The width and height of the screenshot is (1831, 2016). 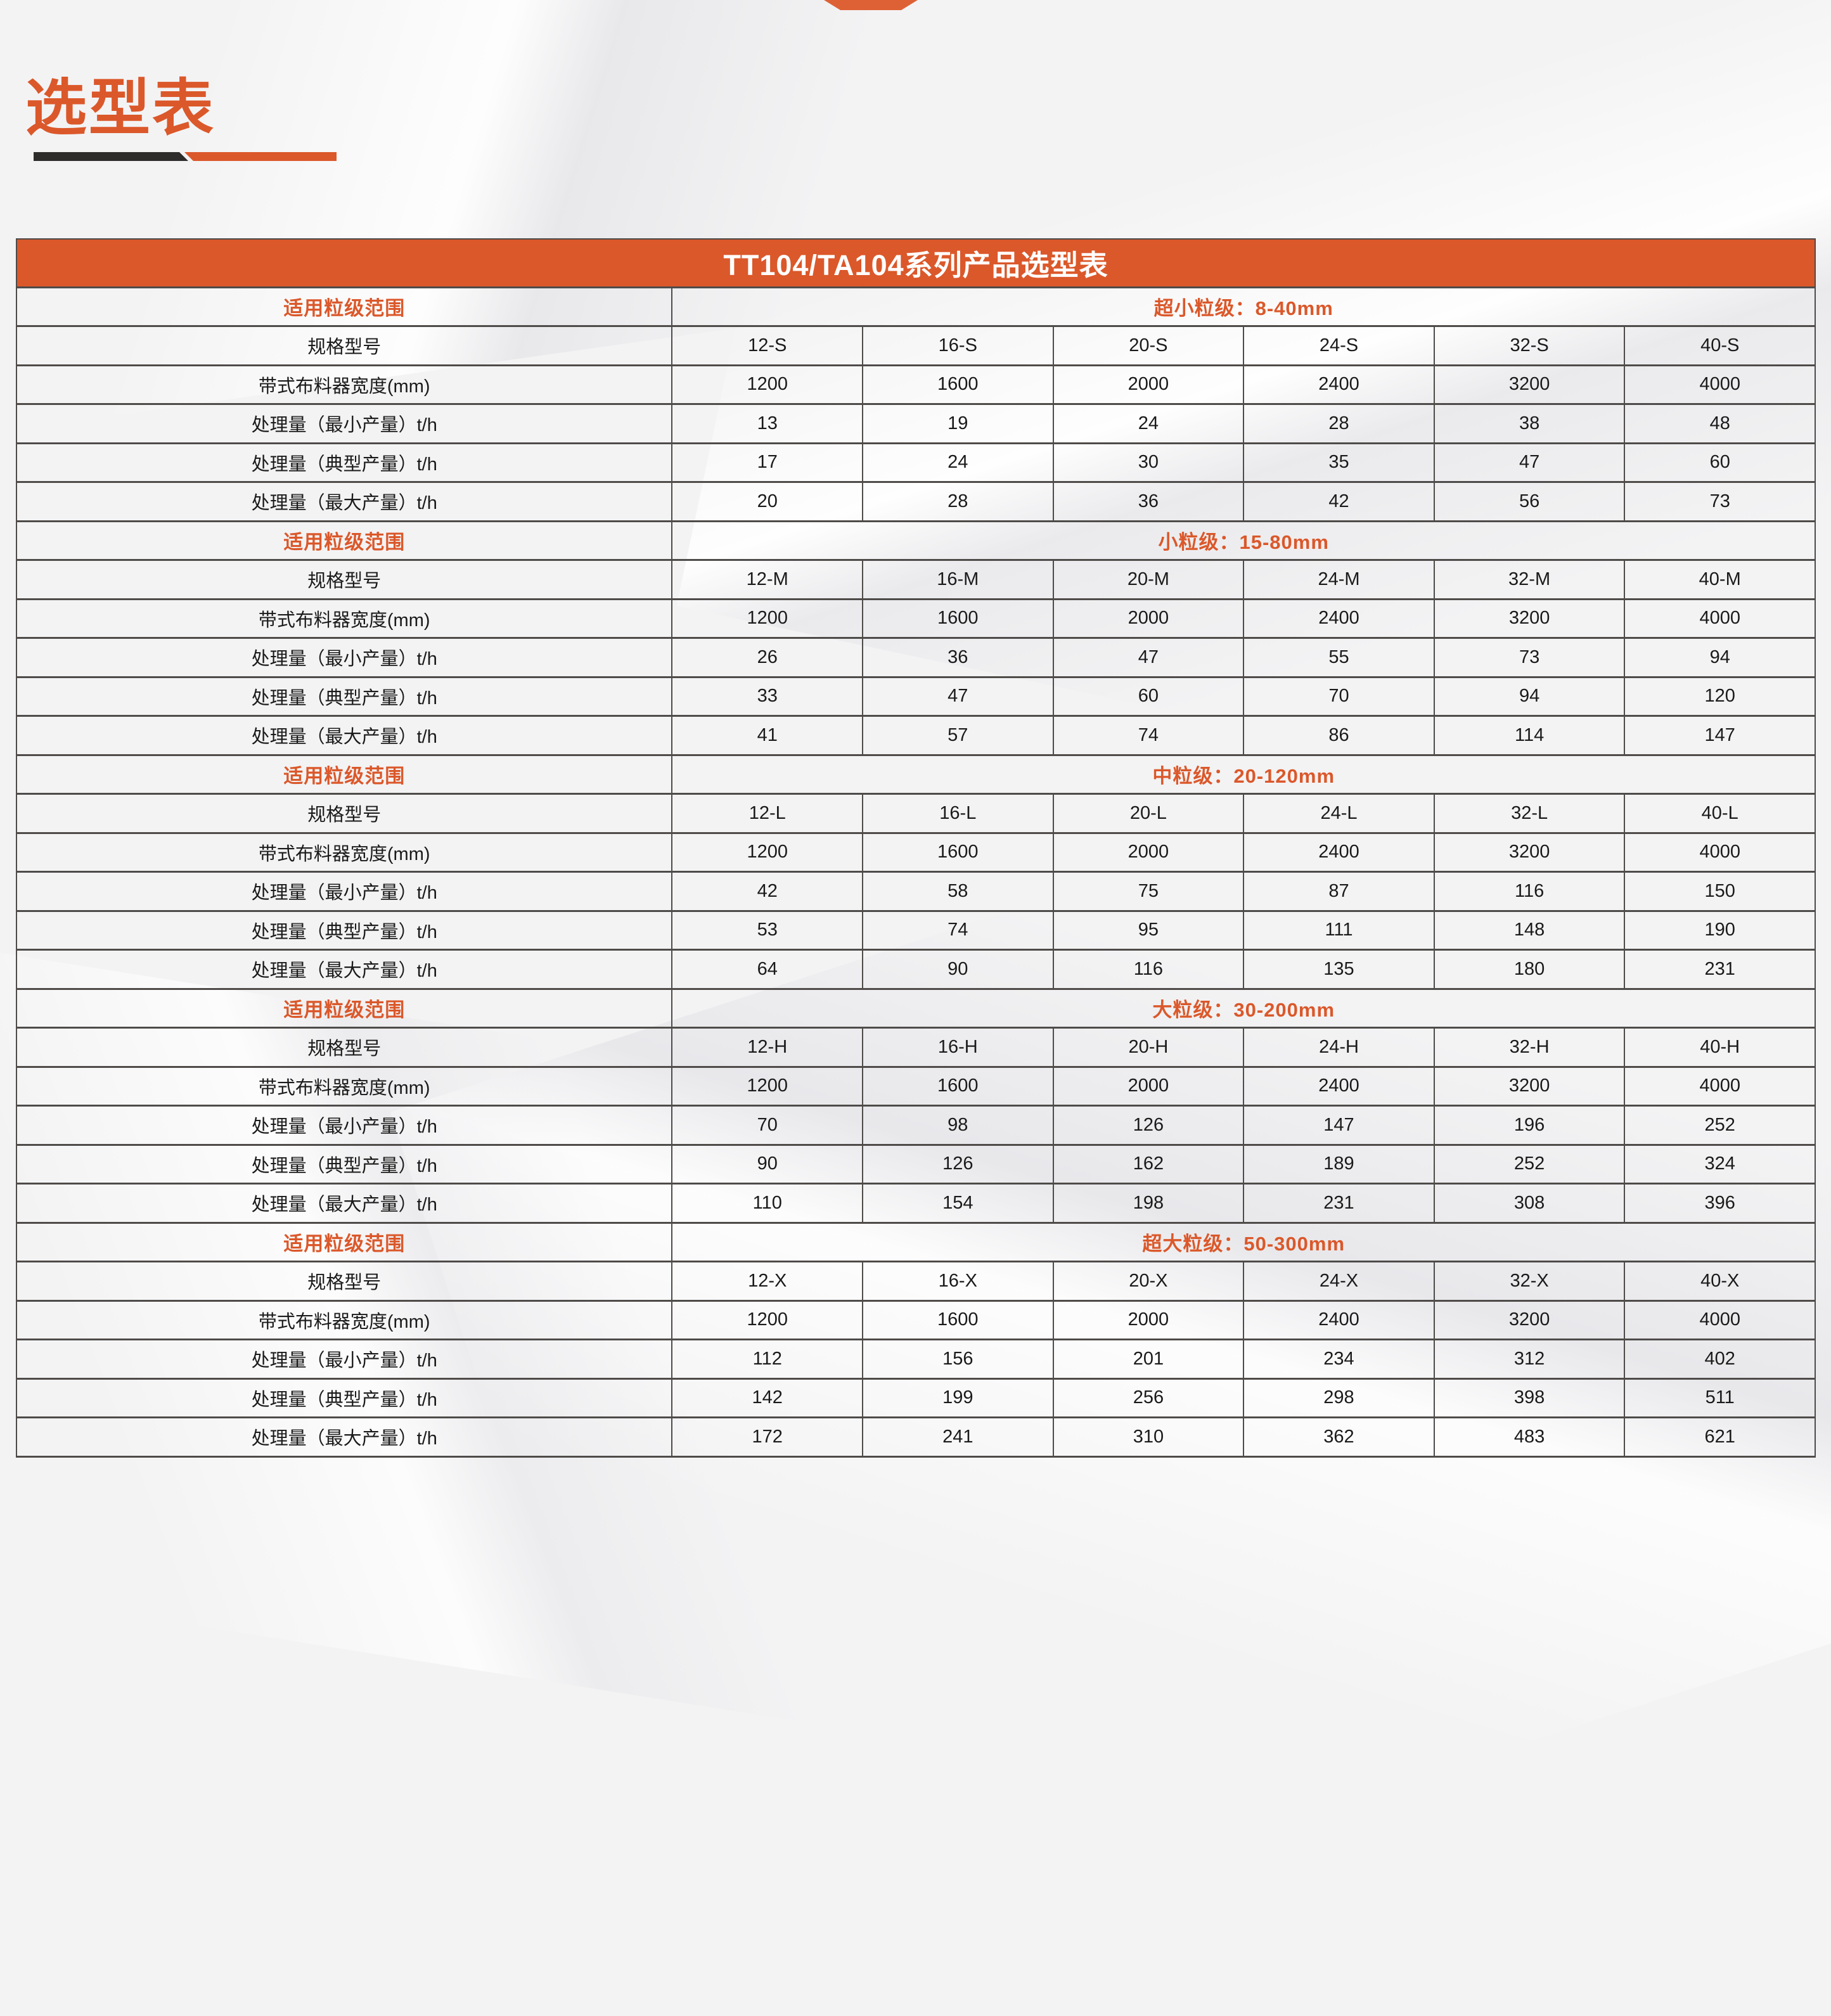 I want to click on value-cell: 172, so click(x=767, y=1437).